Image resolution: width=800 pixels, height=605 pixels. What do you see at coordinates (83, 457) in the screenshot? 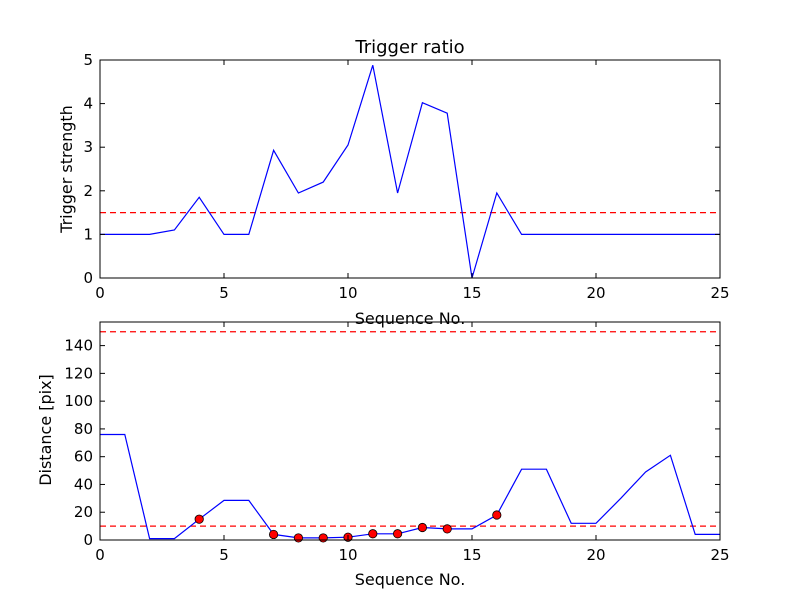
I see `bottom-y-tick-label: 60` at bounding box center [83, 457].